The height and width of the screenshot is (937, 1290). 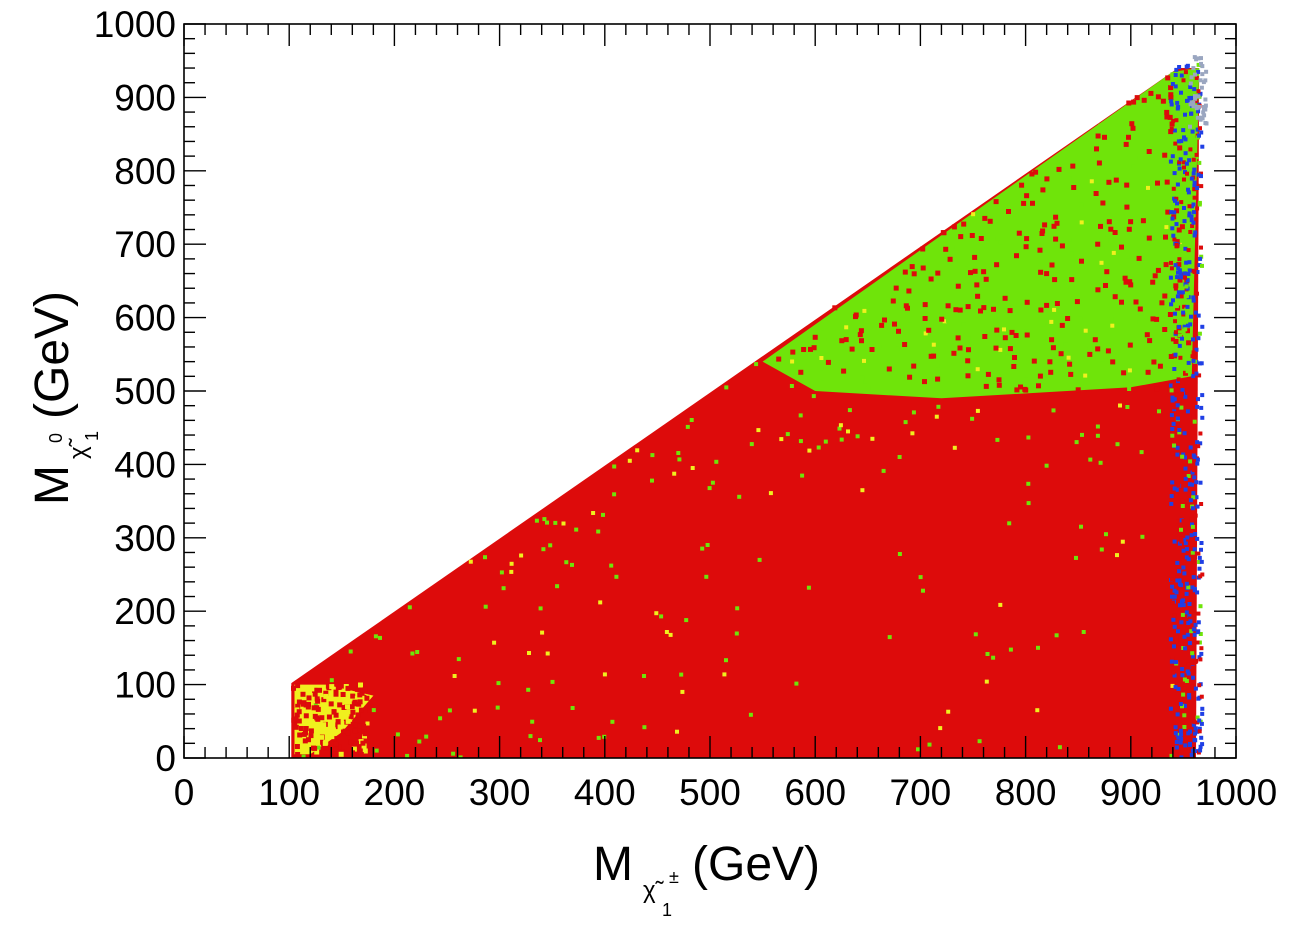 I want to click on x-tick-label: 700, so click(x=921, y=792).